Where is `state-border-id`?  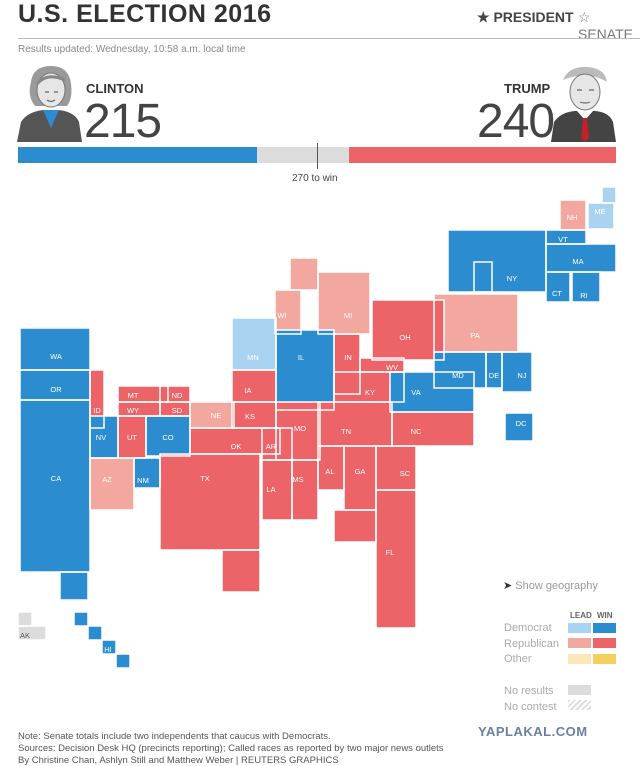 state-border-id is located at coordinates (97, 399).